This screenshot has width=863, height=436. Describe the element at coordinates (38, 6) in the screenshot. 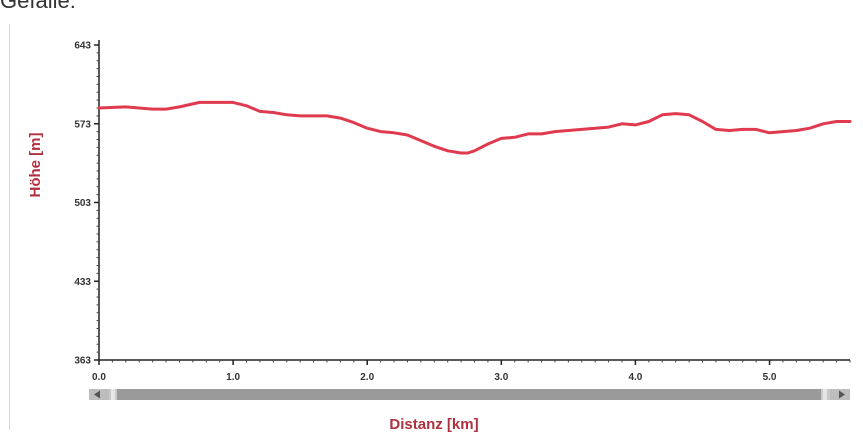

I see `page-heading: Gefälle:` at that location.